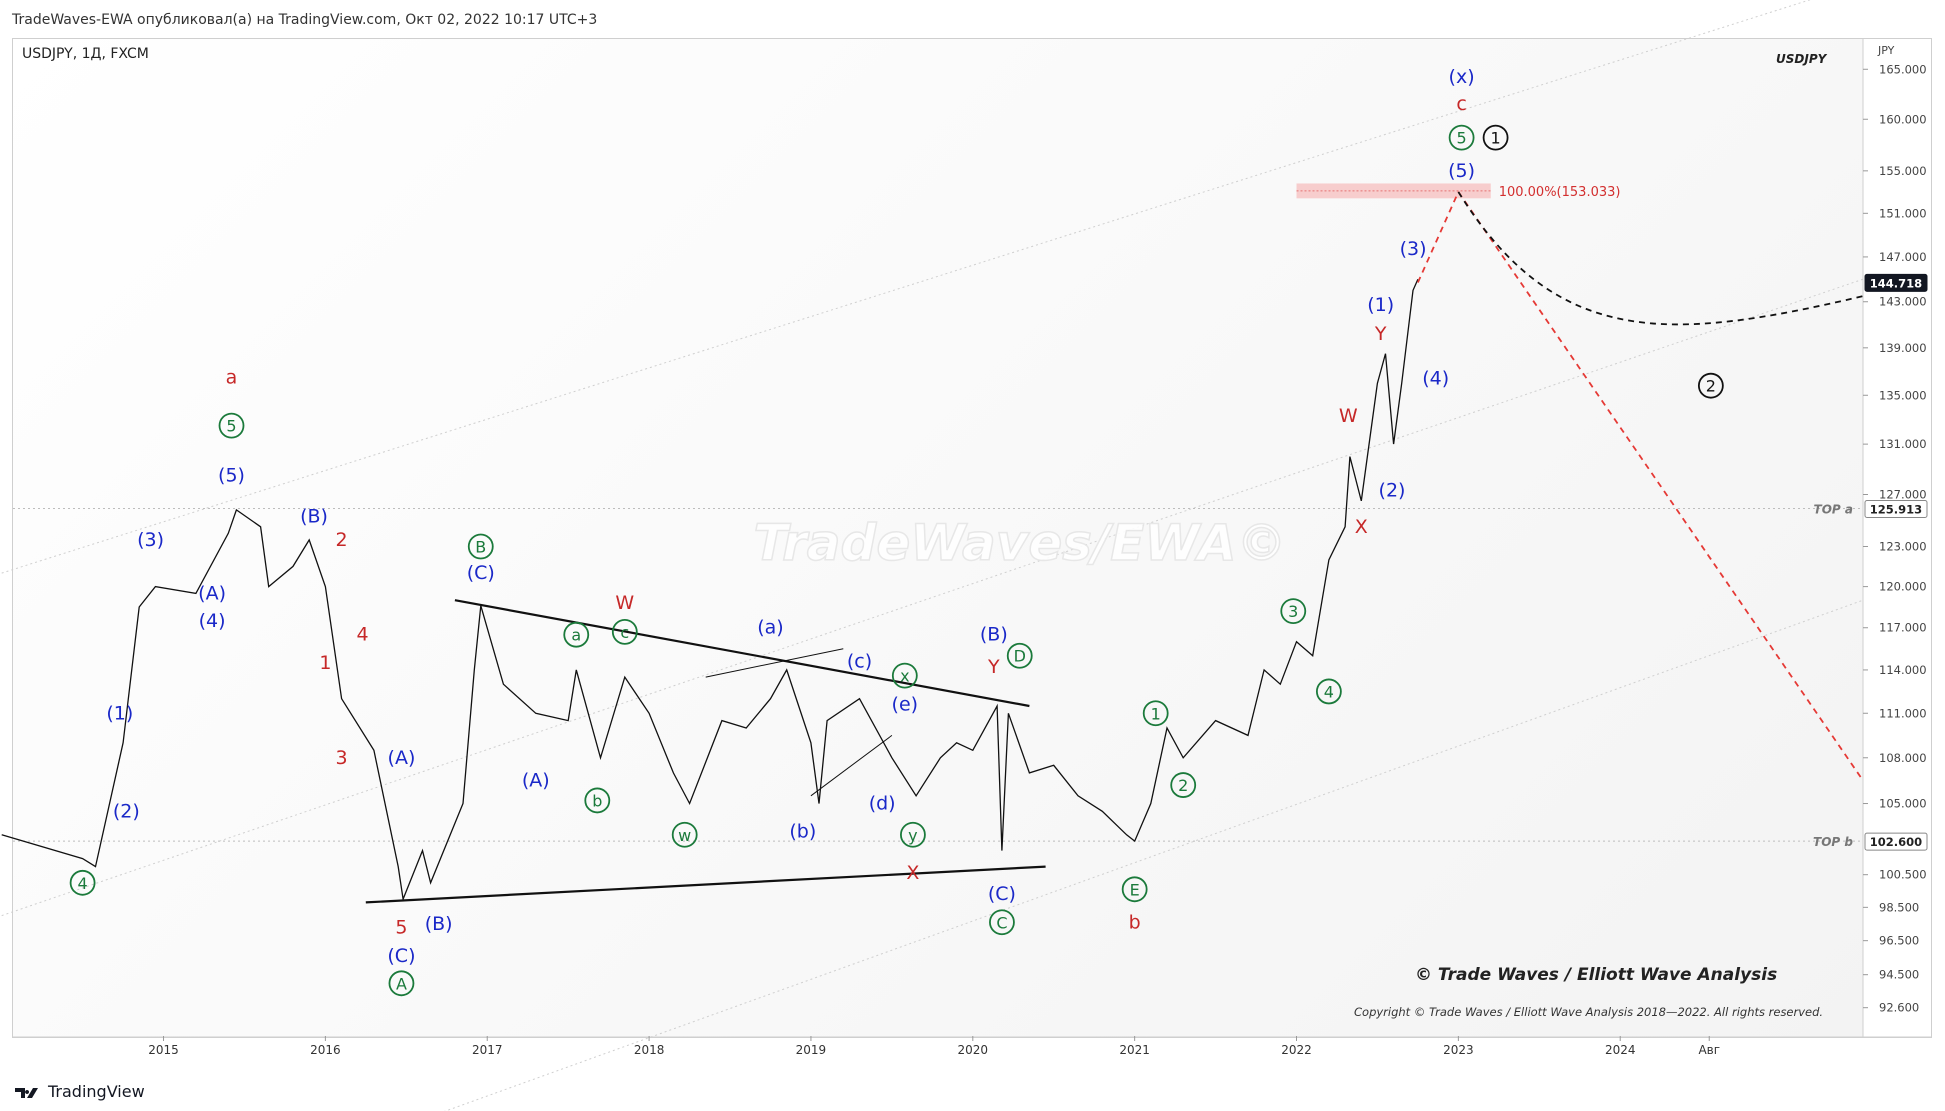  What do you see at coordinates (1660, 486) in the screenshot?
I see `projection-down` at bounding box center [1660, 486].